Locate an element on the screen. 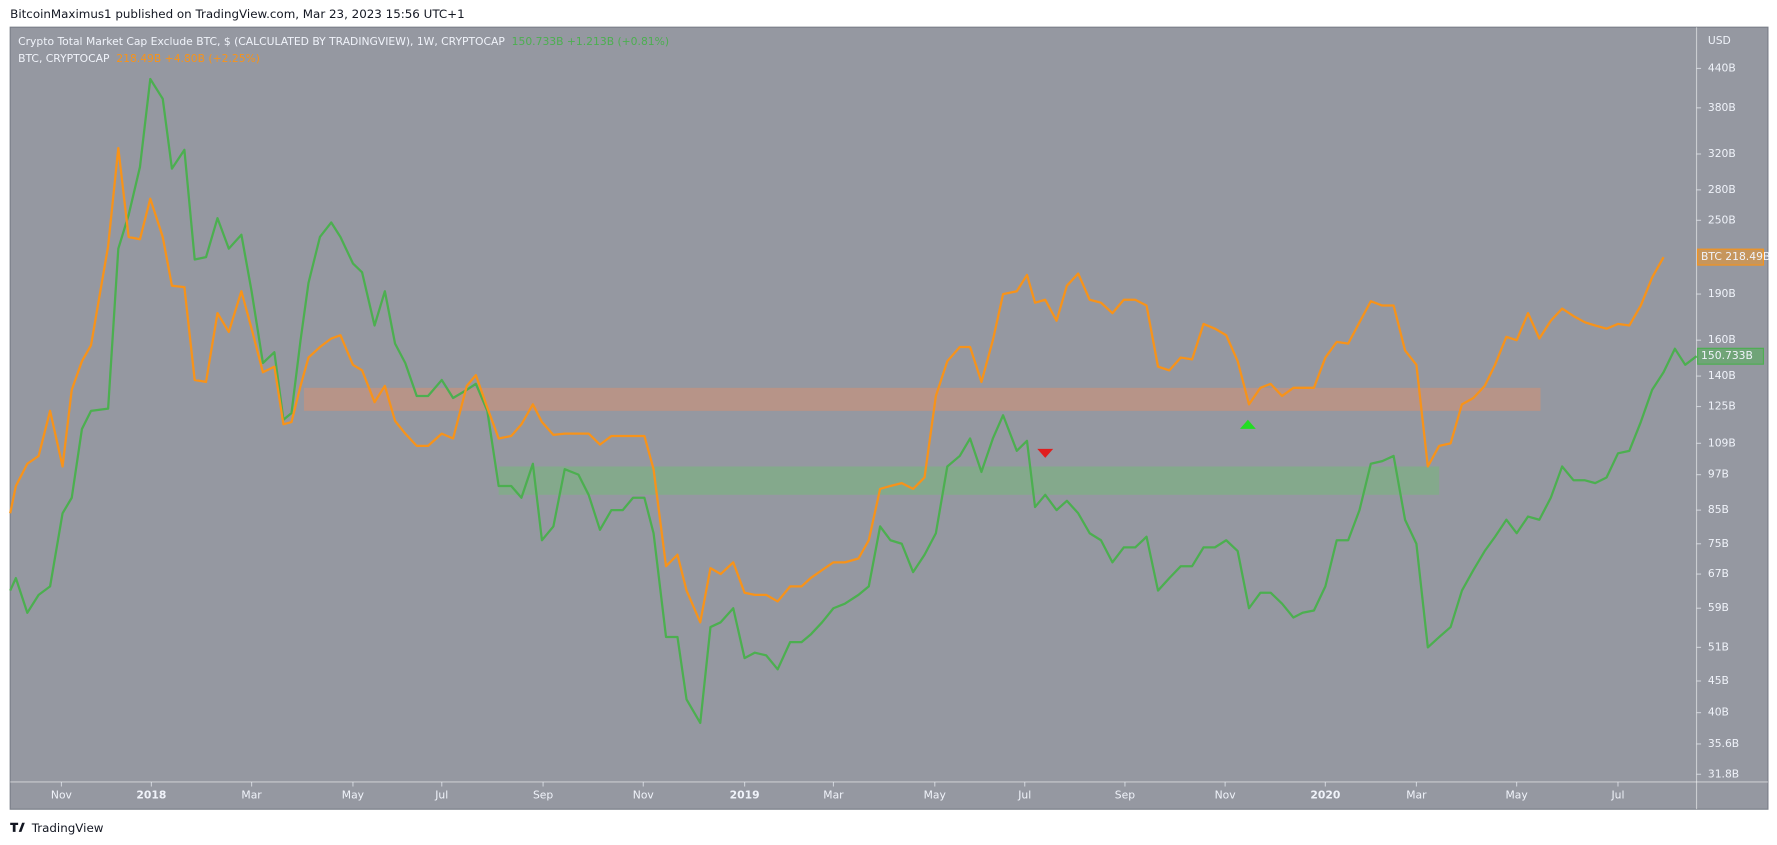  legend-readout: 150.733B +1.213B (+0.81%) is located at coordinates (590, 41).